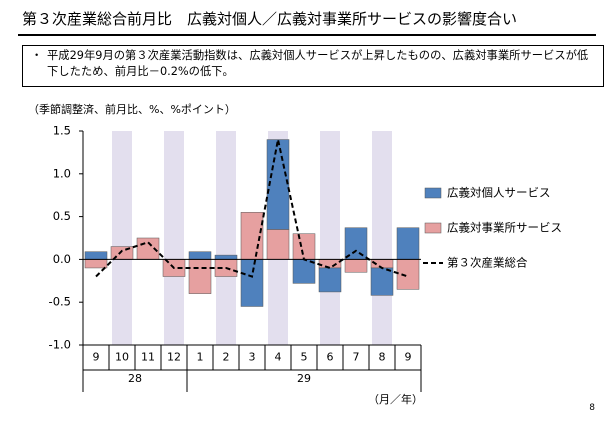 The height and width of the screenshot is (426, 615). Describe the element at coordinates (307, 35) in the screenshot. I see `title-rule` at that location.